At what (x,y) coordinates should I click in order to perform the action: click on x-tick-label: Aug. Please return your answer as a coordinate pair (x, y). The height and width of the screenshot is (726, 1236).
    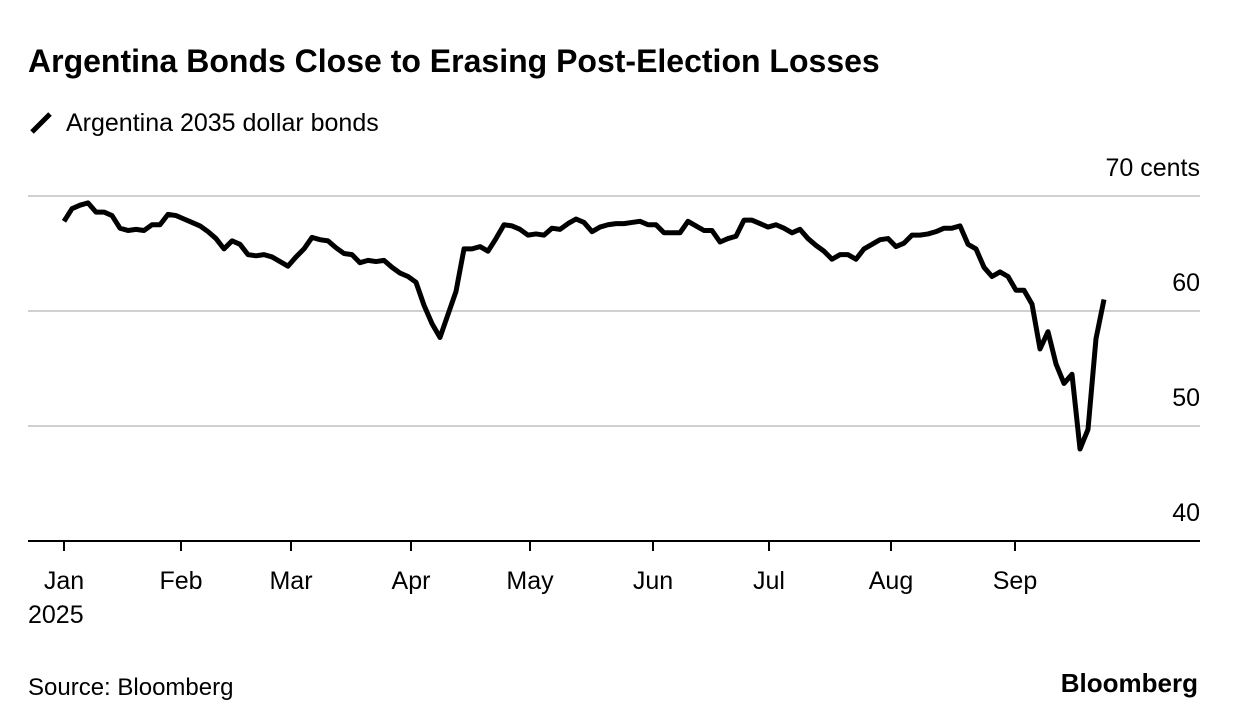
    Looking at the image, I should click on (891, 581).